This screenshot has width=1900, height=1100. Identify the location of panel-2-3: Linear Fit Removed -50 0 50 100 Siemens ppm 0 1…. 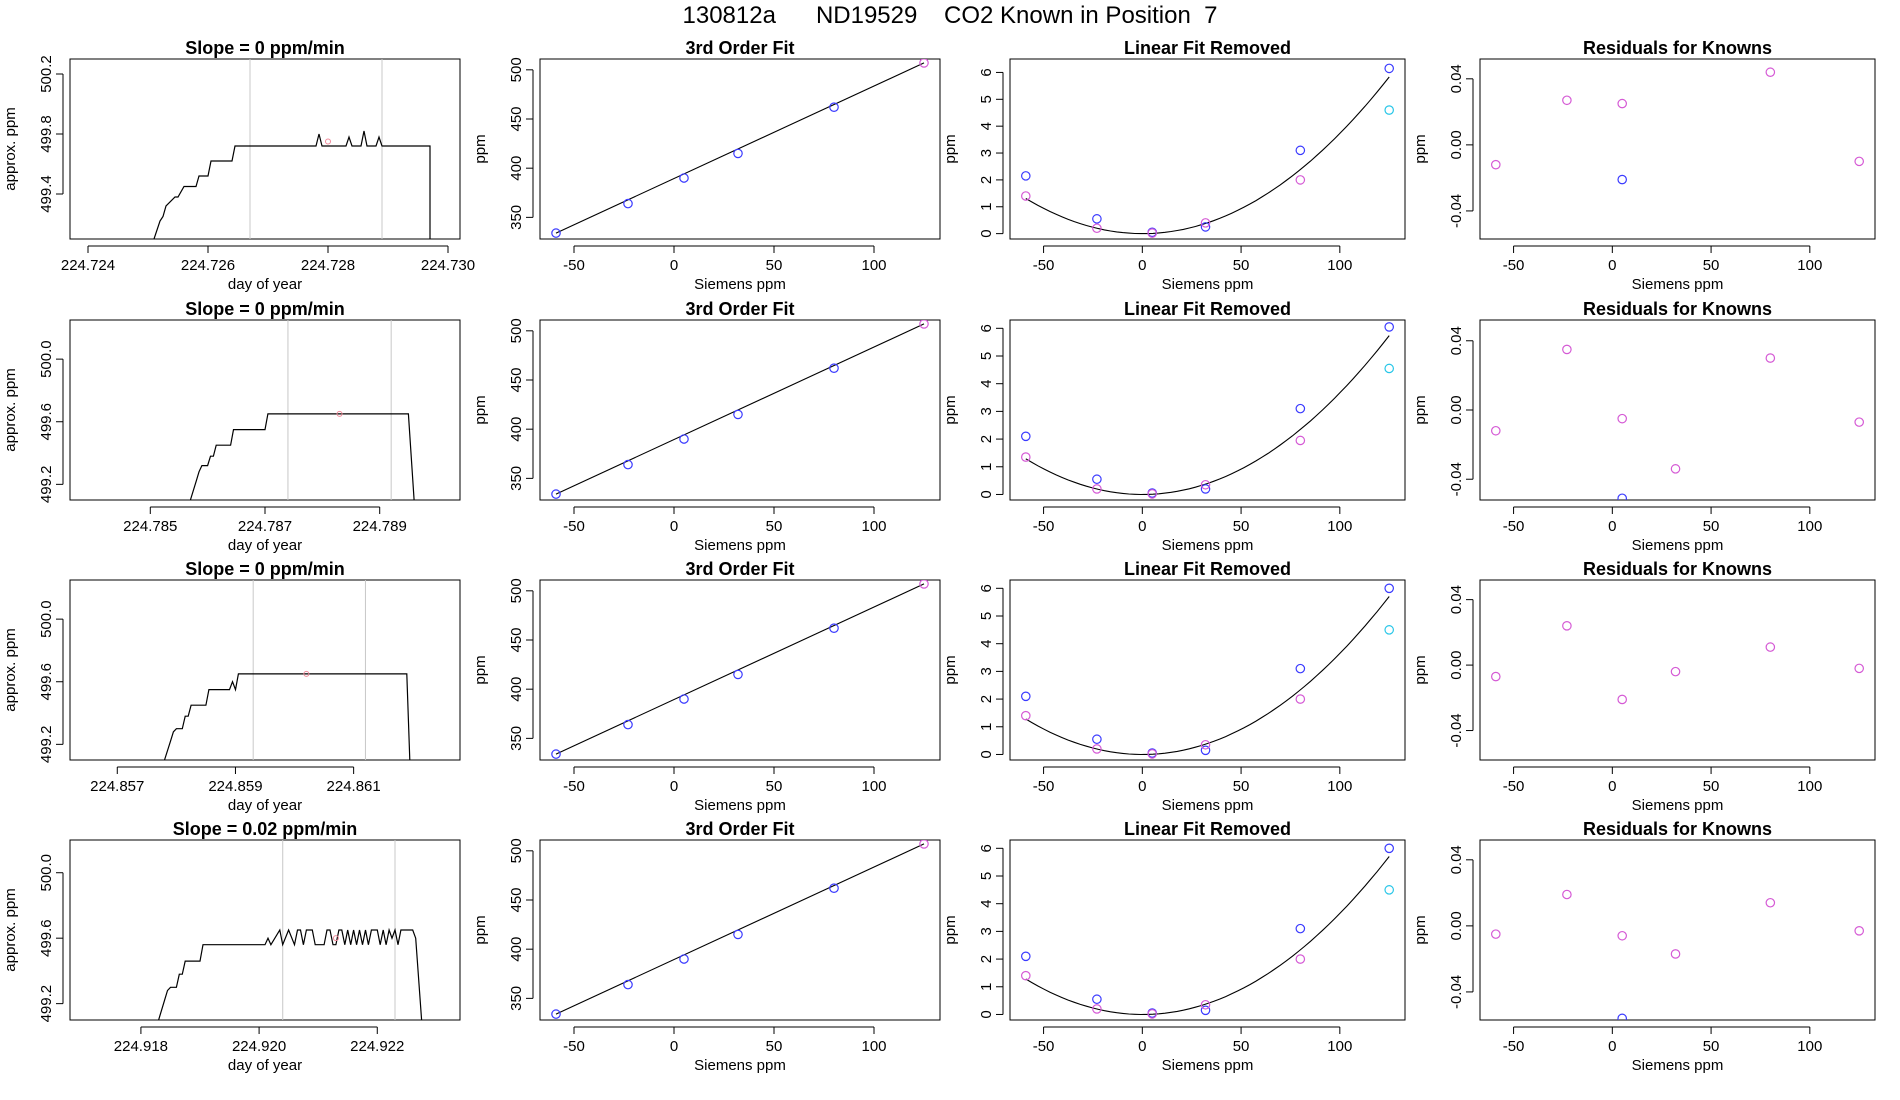
(1174, 426).